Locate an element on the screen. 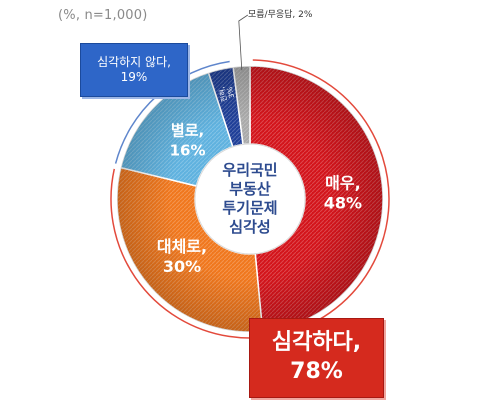  center-title: 우리국민 부동산 투기문제 심각성 is located at coordinates (250, 199).